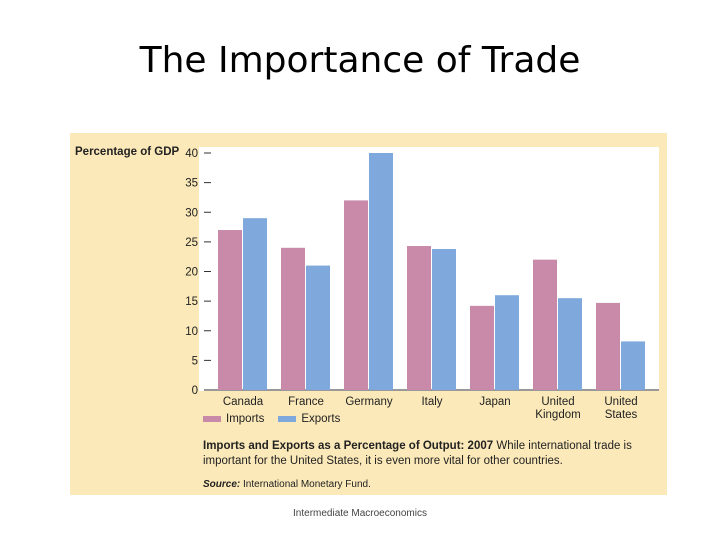 Image resolution: width=720 pixels, height=540 pixels. I want to click on bar-exports-united-kingdom, so click(570, 344).